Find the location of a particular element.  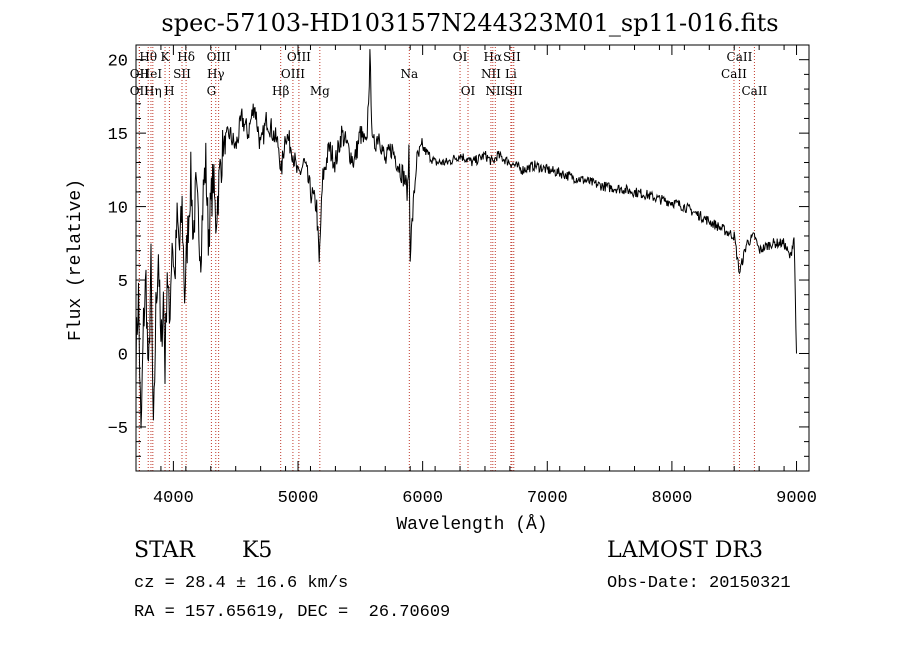

line-label-19: Hα is located at coordinates (493, 57).